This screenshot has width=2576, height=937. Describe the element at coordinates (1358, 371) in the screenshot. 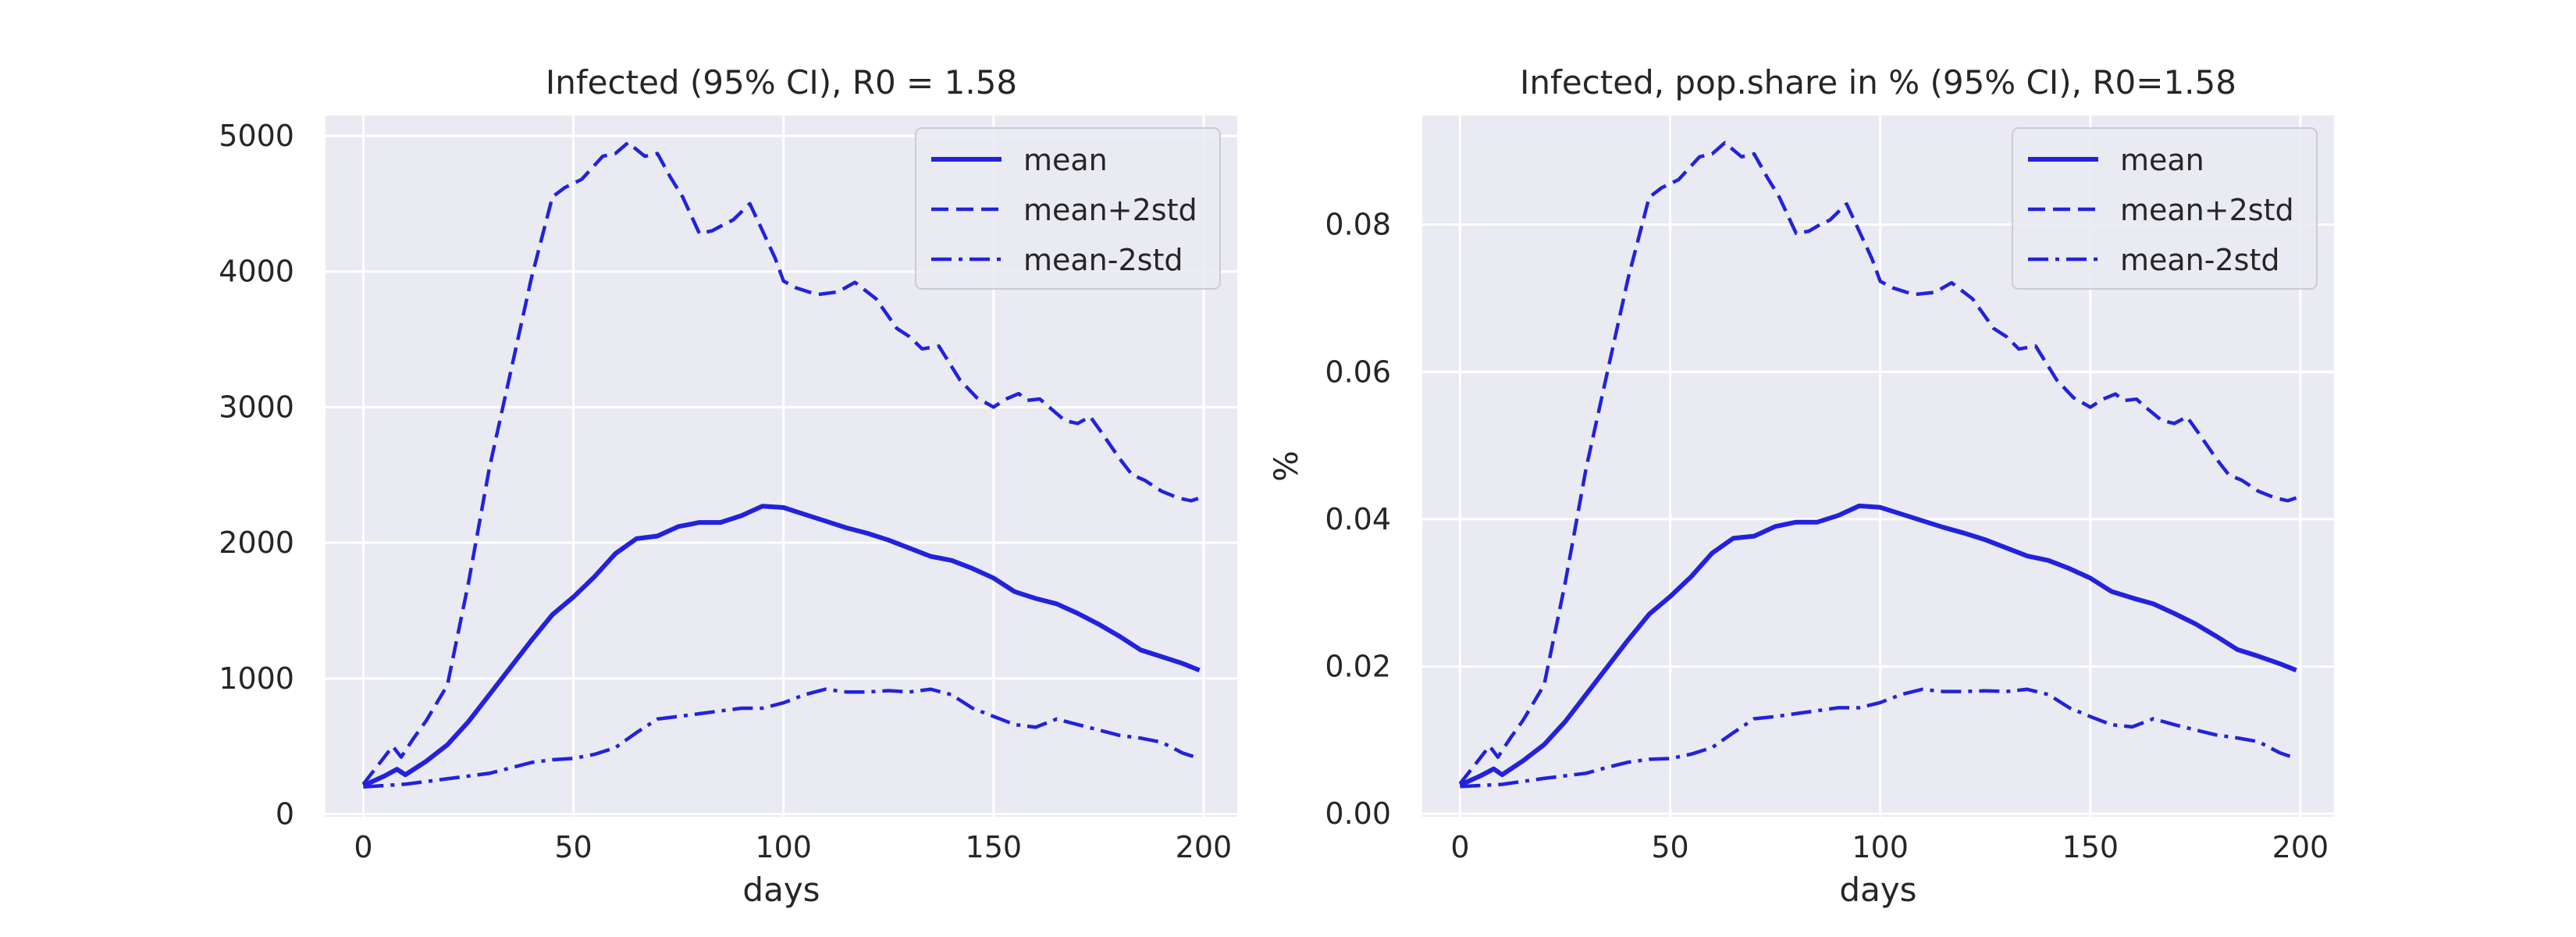

I see `y-tick-label: 0.06` at that location.